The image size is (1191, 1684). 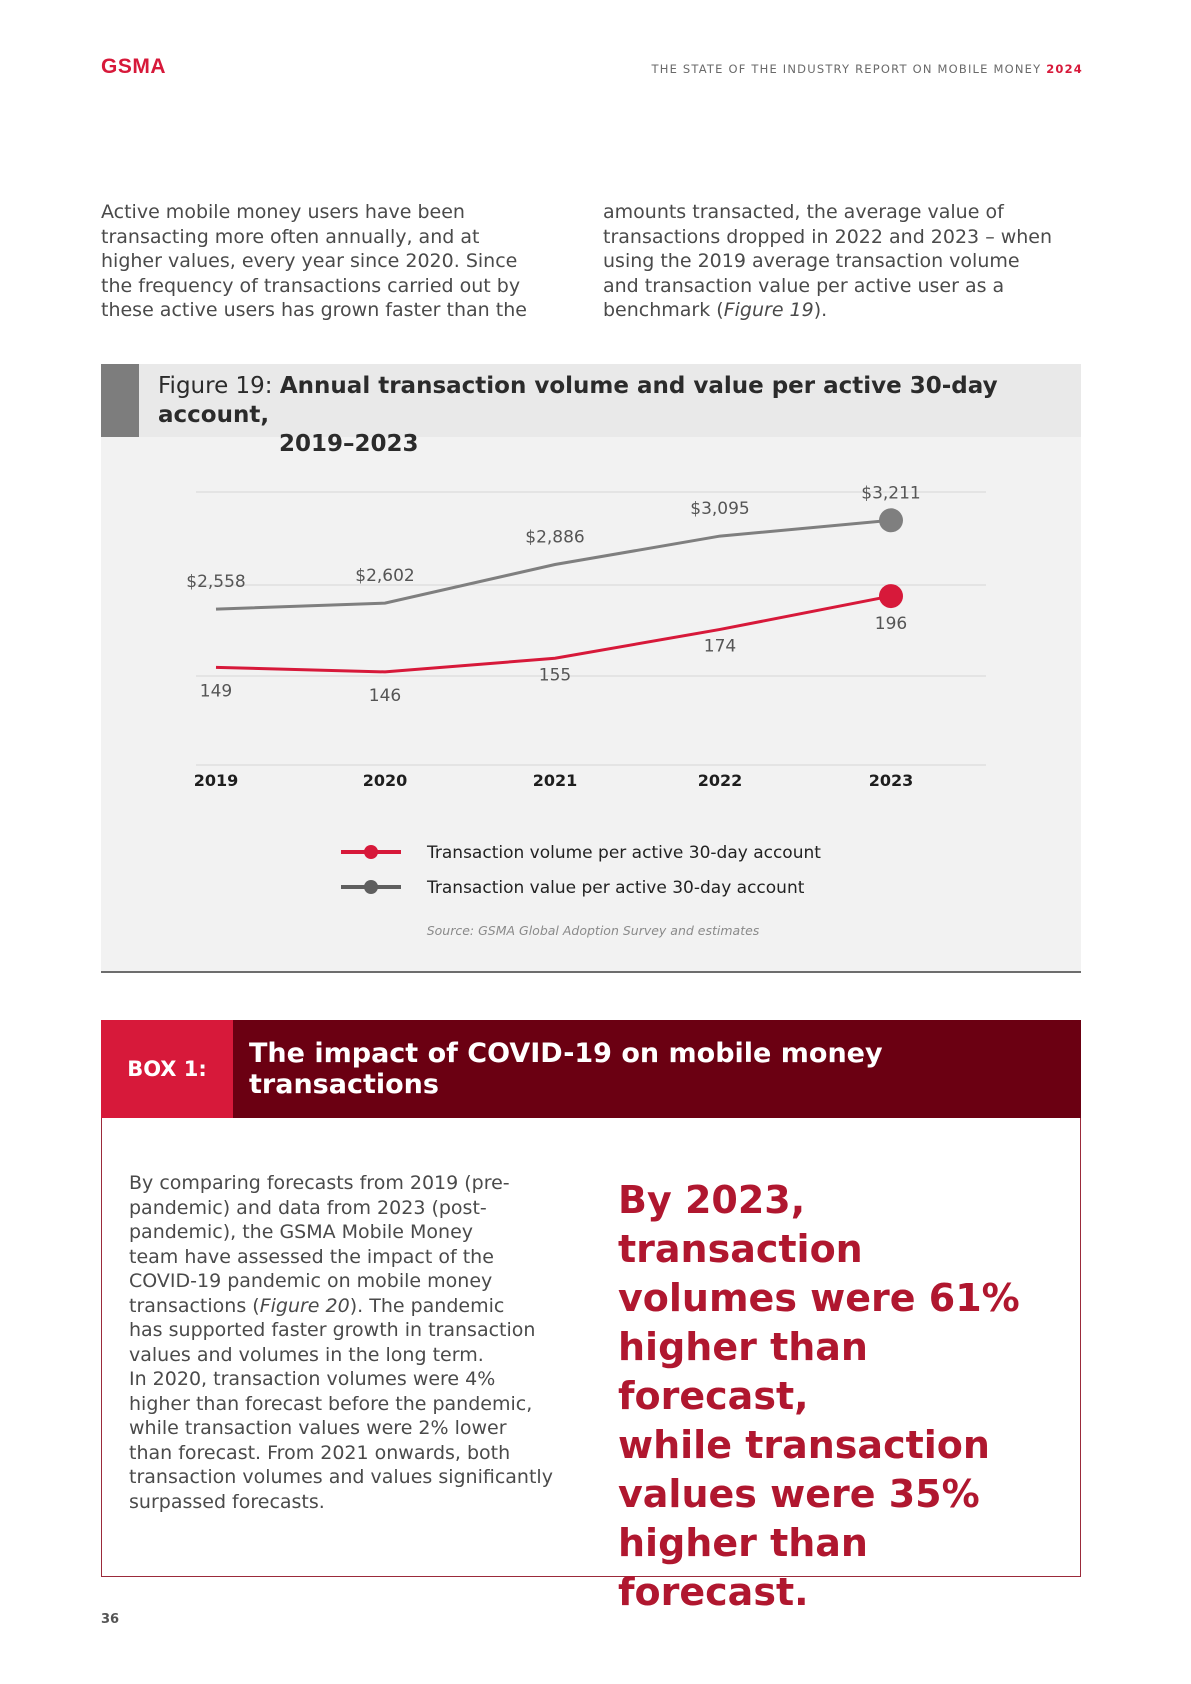 I want to click on box-body-line: team have assessed the impact of the, so click(x=311, y=1256).